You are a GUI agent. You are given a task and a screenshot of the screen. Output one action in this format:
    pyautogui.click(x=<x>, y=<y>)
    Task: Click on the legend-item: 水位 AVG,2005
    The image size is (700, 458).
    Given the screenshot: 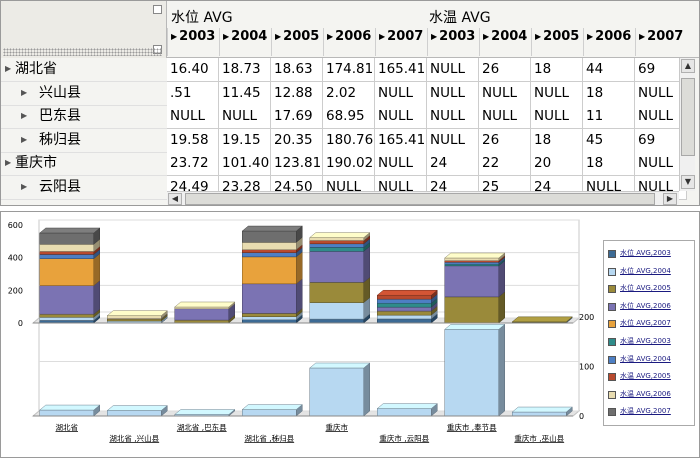 What is the action you would take?
    pyautogui.click(x=651, y=289)
    